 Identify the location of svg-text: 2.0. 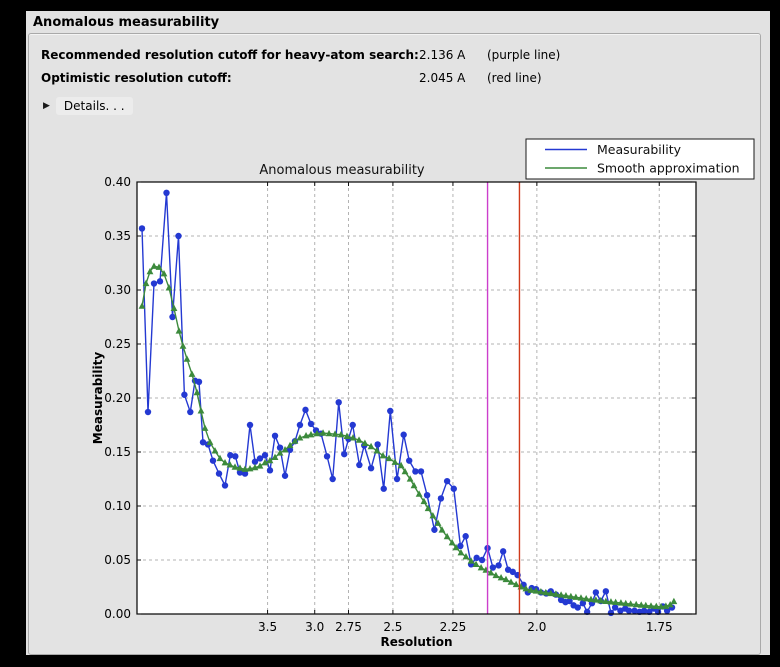
(536, 627).